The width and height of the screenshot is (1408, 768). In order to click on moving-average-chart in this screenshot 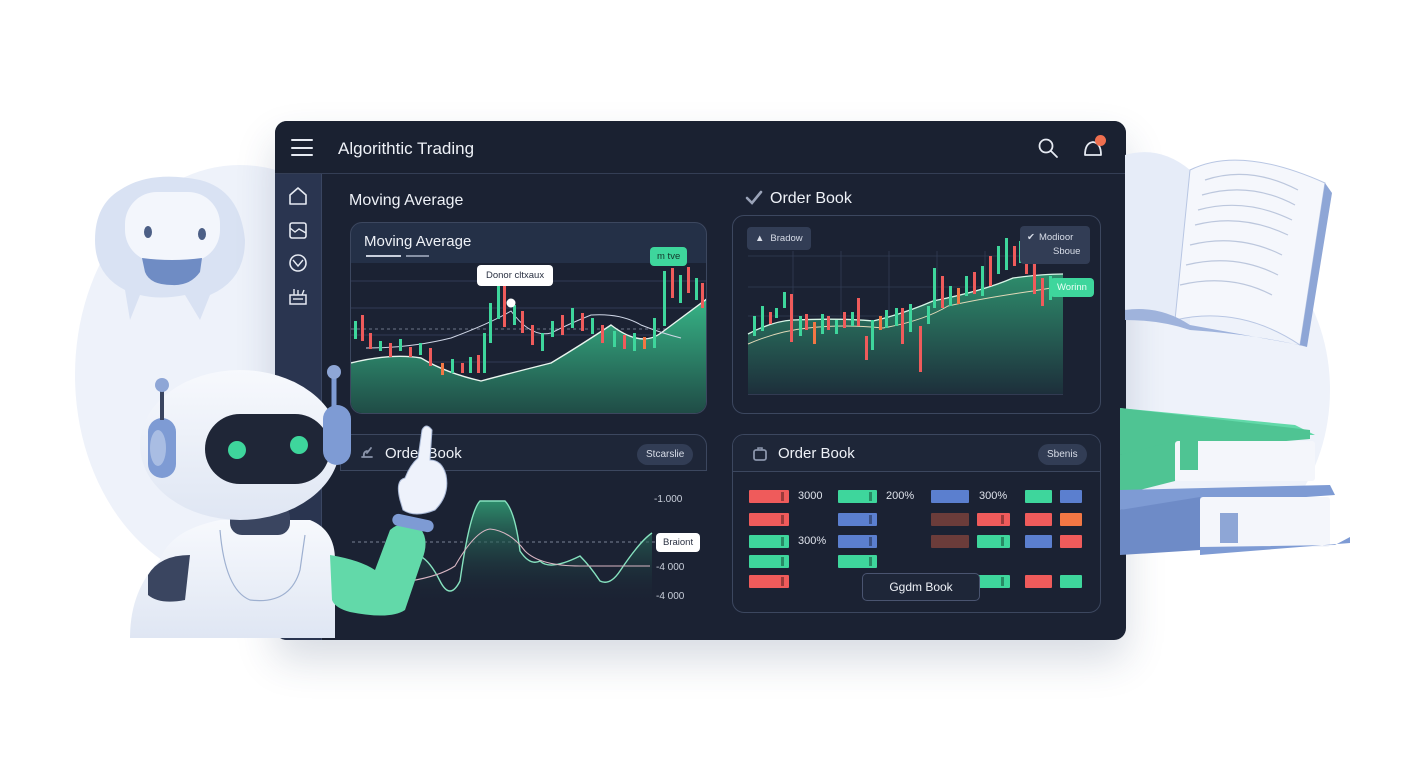, I will do `click(528, 338)`.